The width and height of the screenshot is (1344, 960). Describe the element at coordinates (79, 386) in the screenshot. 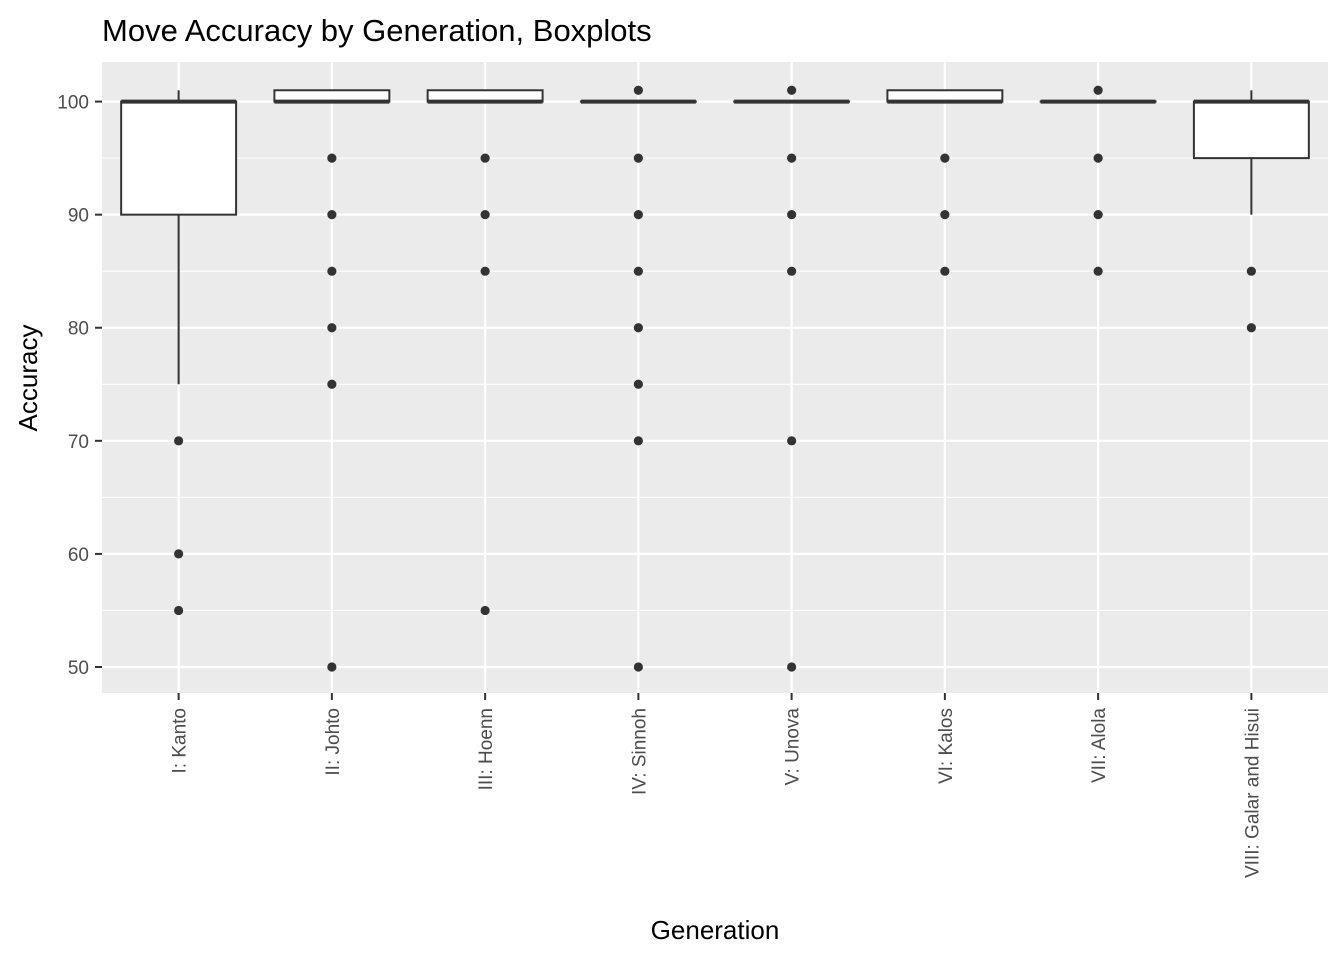

I see `y-axis: 50 60 70 80 90 100` at that location.